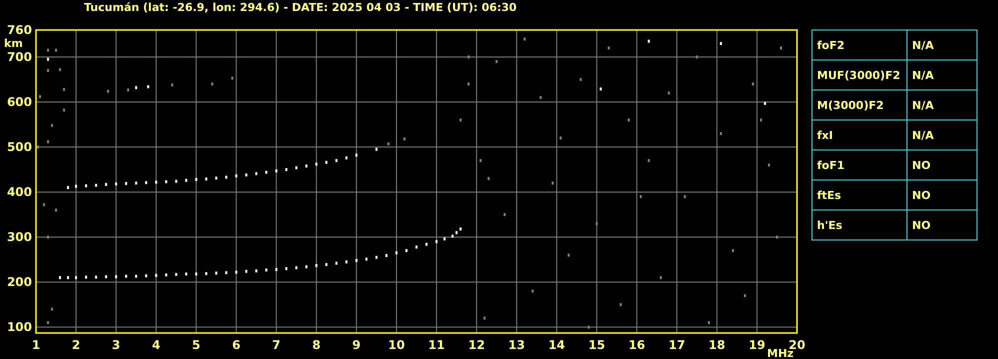  I want to click on x-tick-label: 9, so click(356, 345).